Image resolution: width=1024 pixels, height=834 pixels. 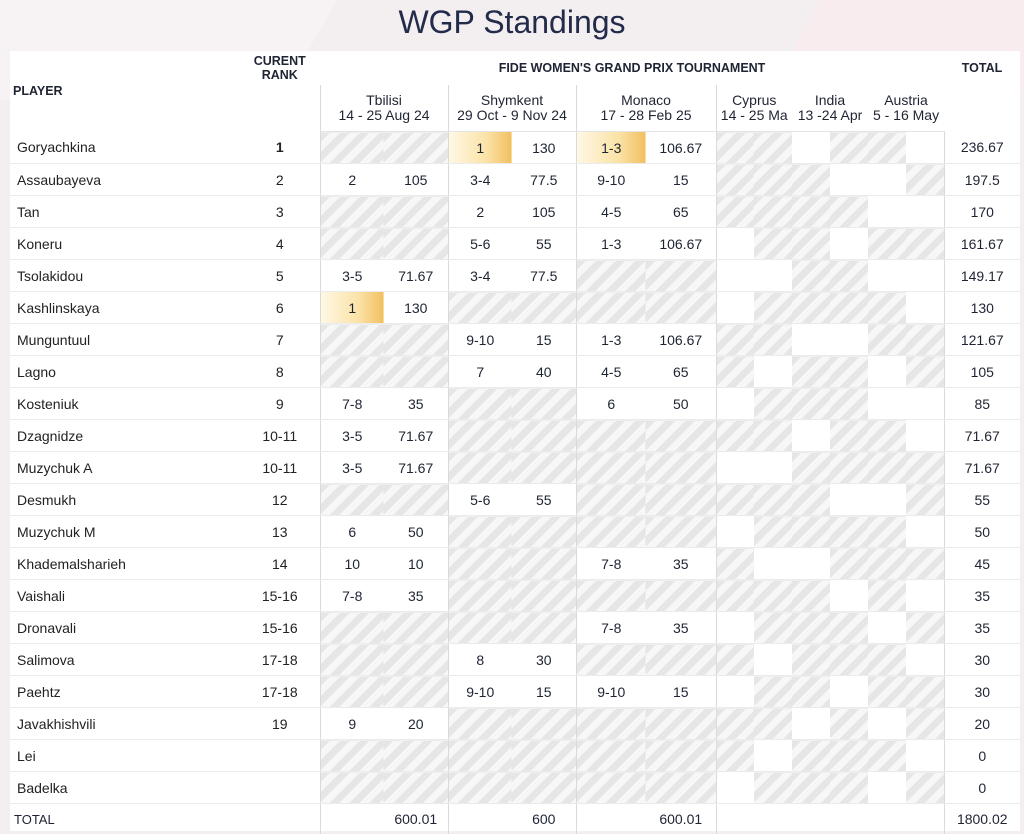 What do you see at coordinates (125, 308) in the screenshot?
I see `player-name: Kashlinskaya` at bounding box center [125, 308].